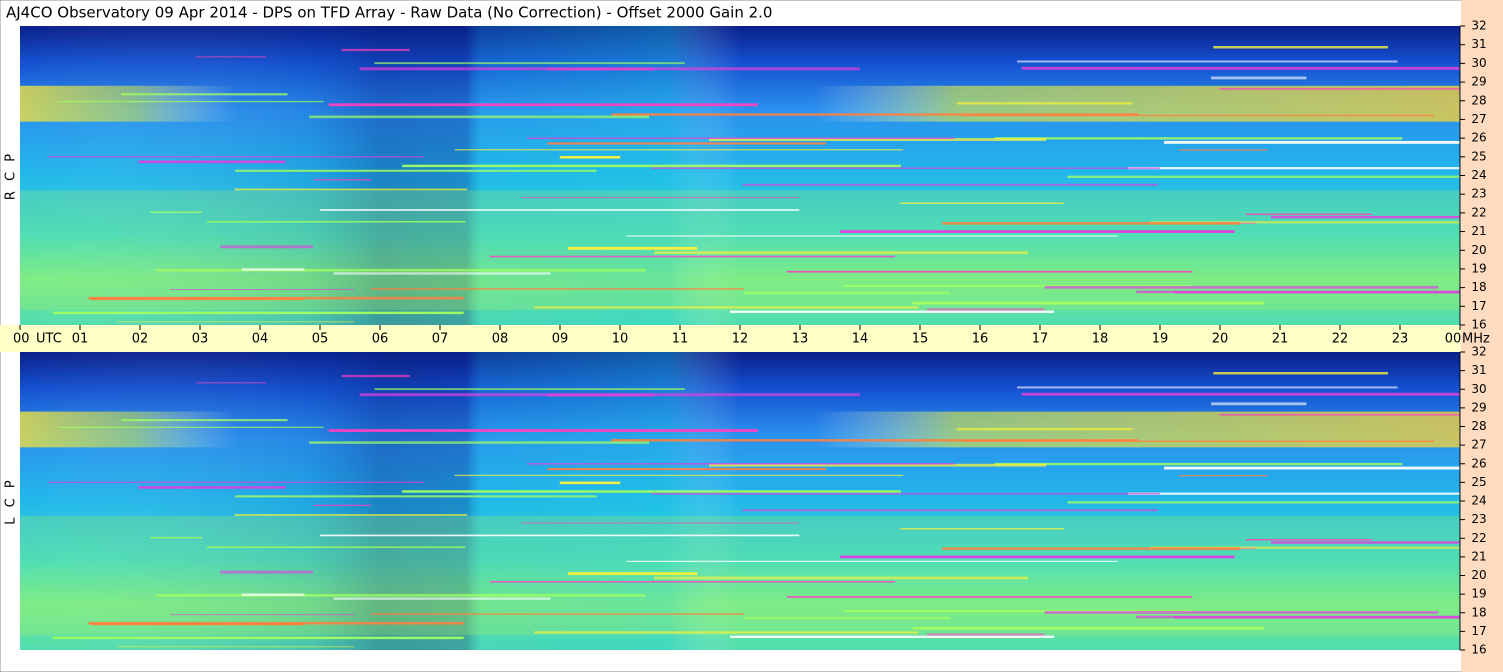 This screenshot has height=672, width=1503. What do you see at coordinates (730, 338) in the screenshot?
I see `time-strip` at bounding box center [730, 338].